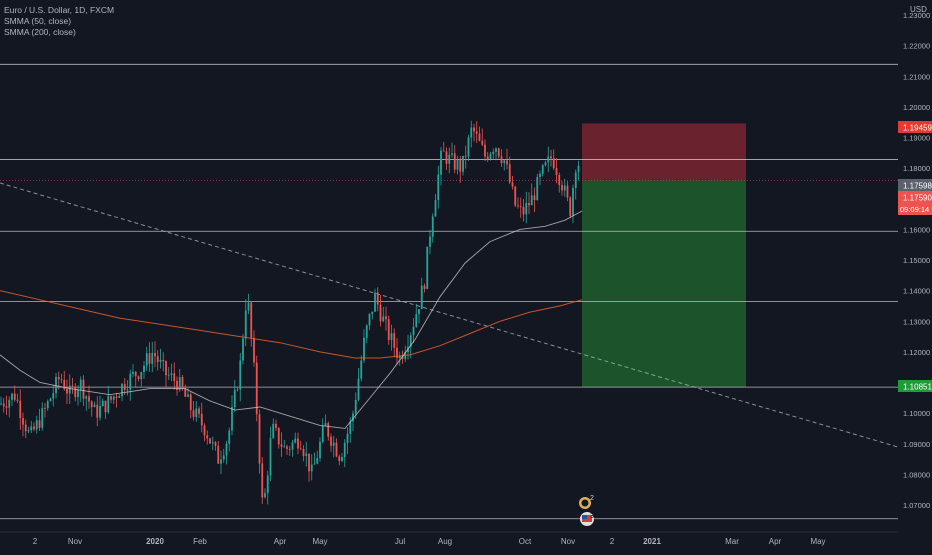 The width and height of the screenshot is (932, 555). I want to click on time-tick-label: 2021, so click(652, 541).